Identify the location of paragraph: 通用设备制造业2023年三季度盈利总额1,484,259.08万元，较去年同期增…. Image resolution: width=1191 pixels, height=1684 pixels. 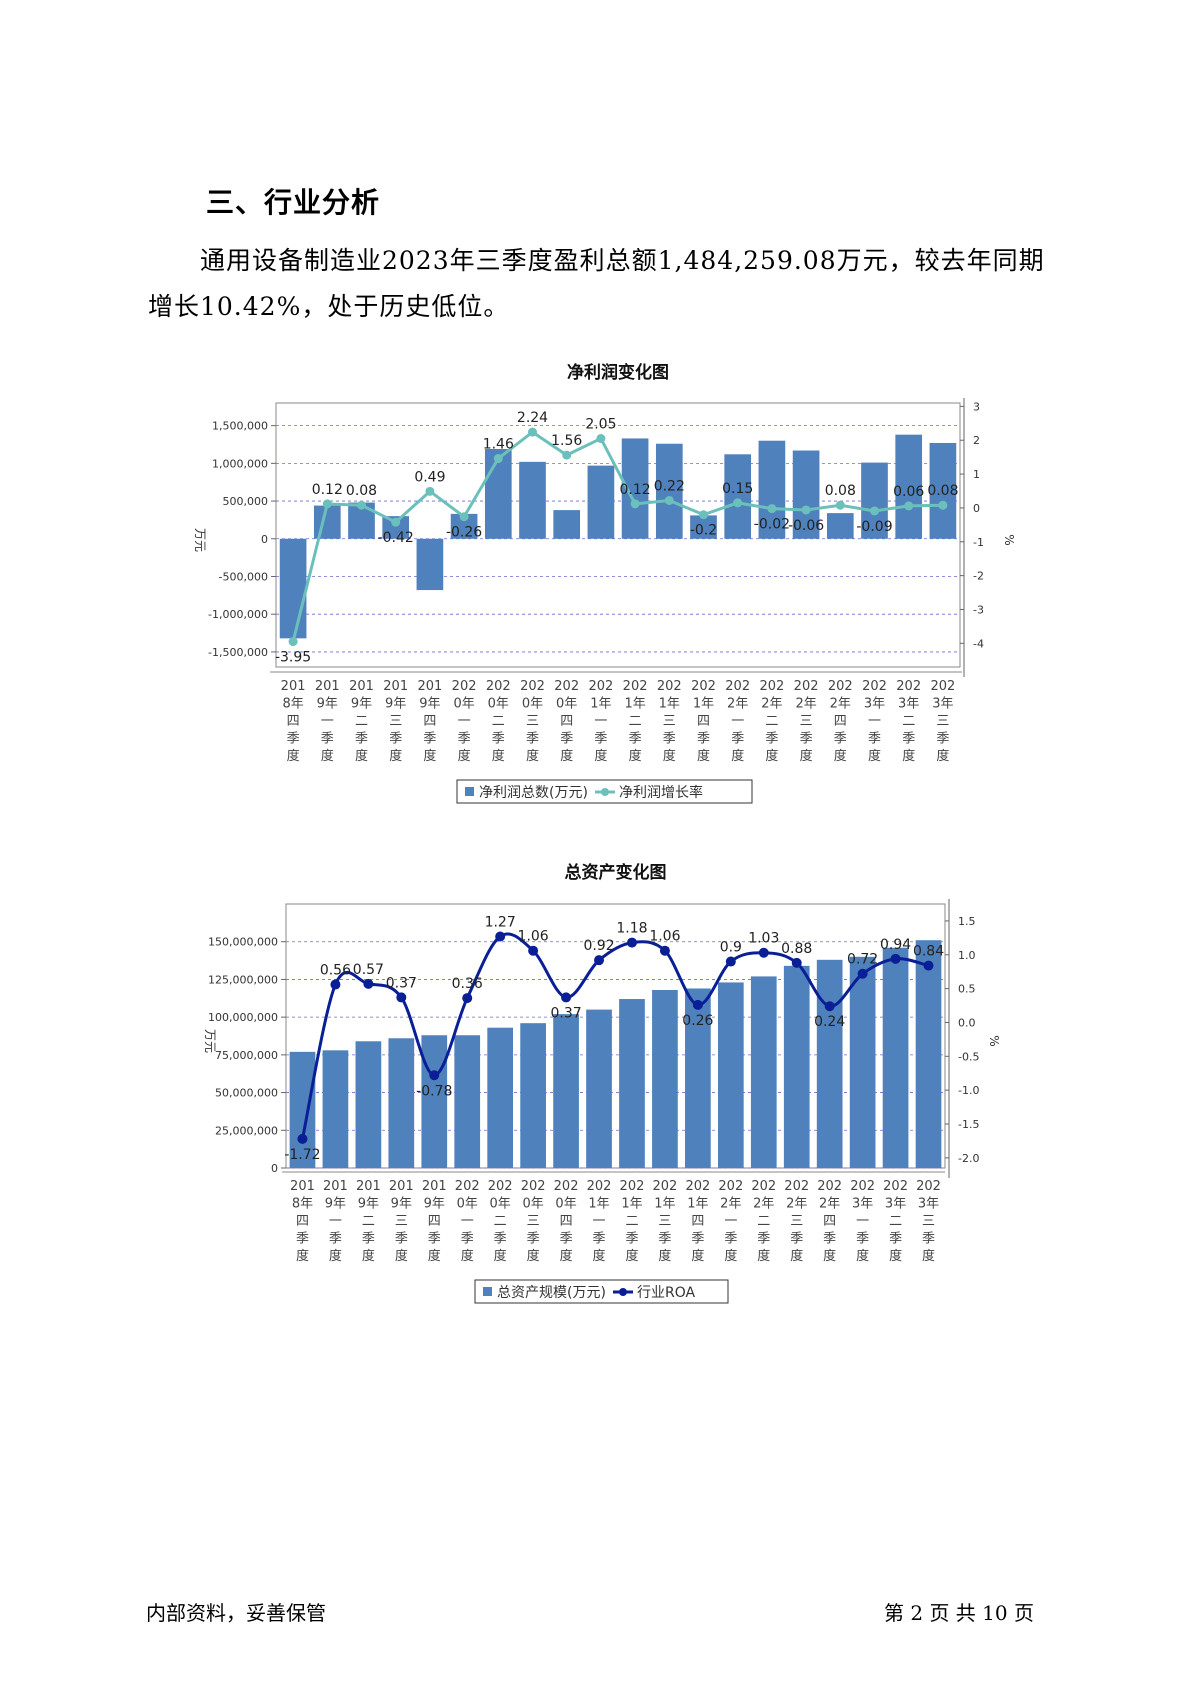
(598, 284).